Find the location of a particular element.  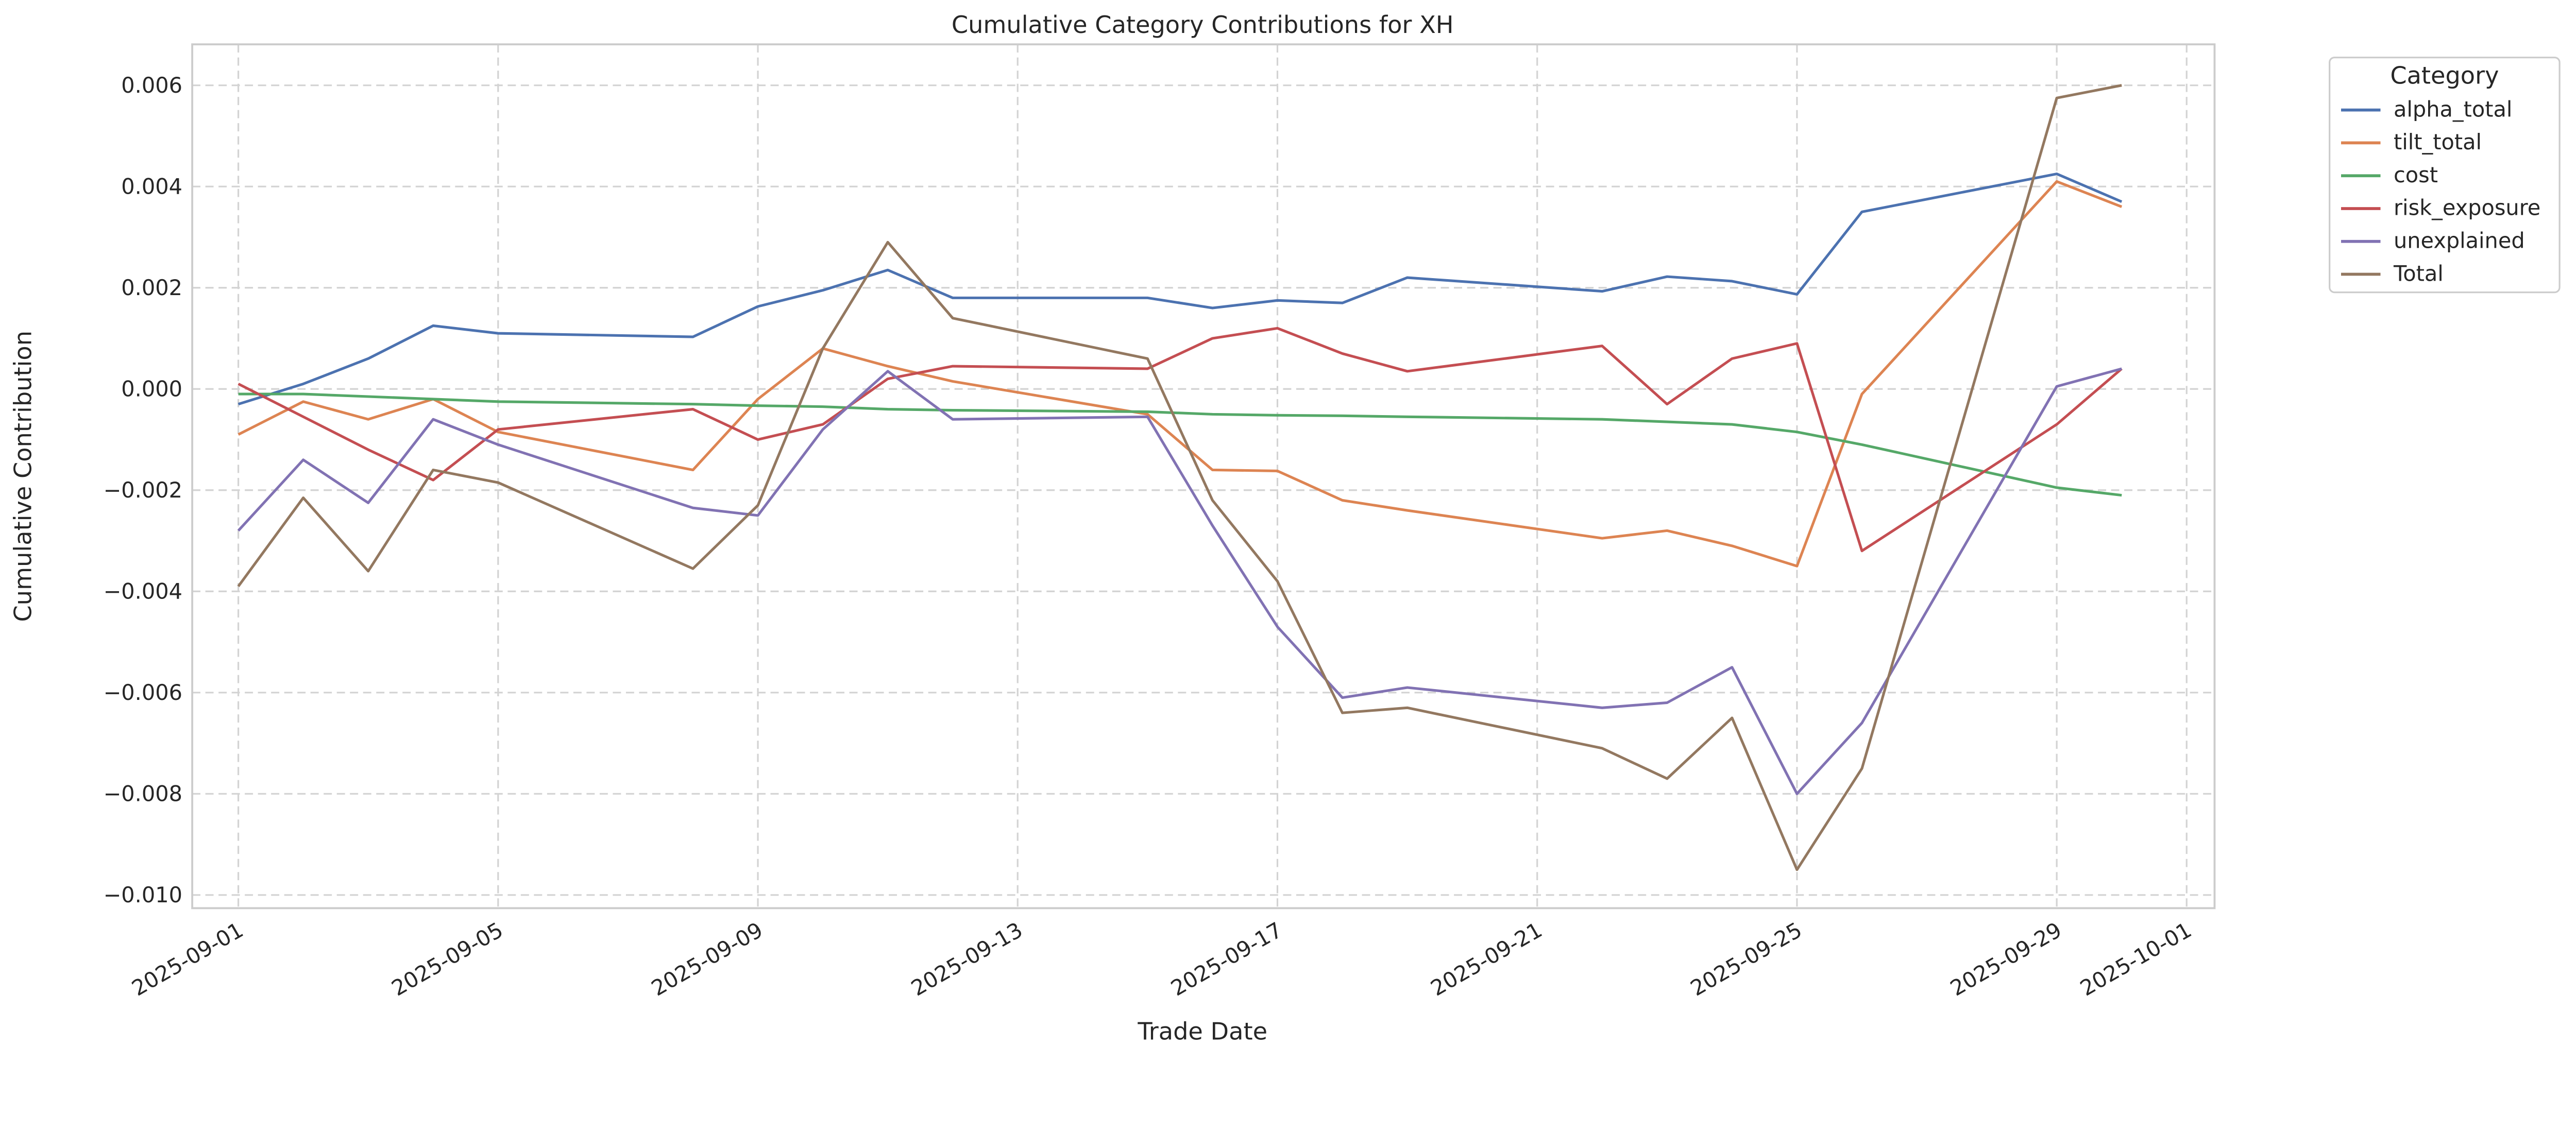

x-tick-label: 2025-09-09 is located at coordinates (707, 959).